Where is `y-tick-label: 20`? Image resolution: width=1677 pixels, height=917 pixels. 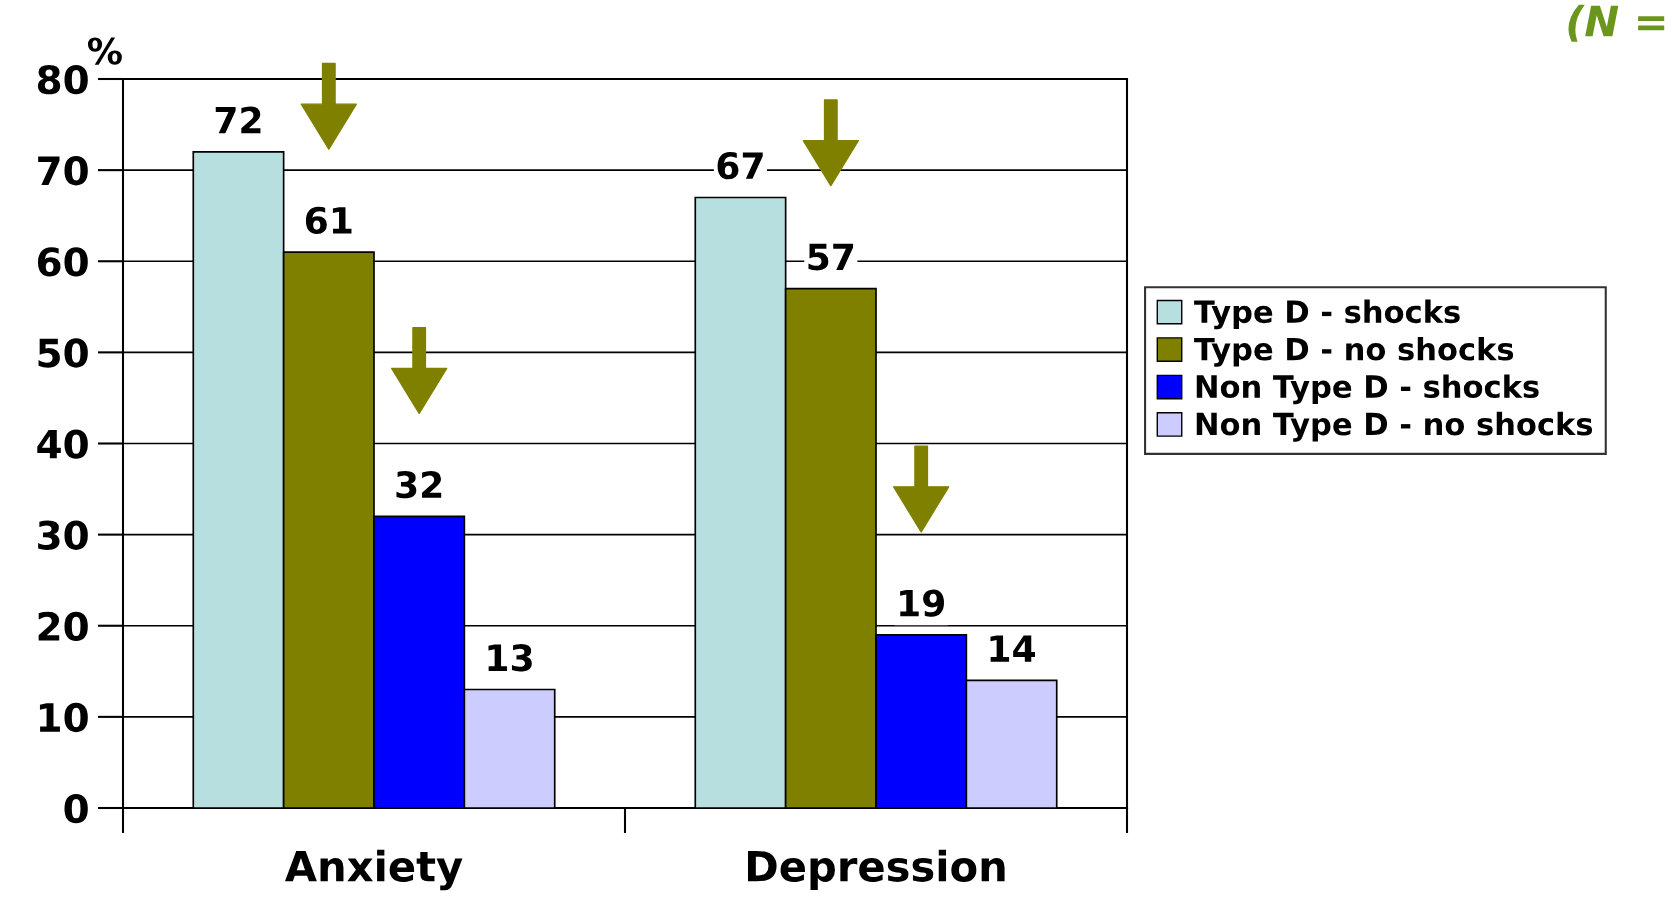 y-tick-label: 20 is located at coordinates (63, 626).